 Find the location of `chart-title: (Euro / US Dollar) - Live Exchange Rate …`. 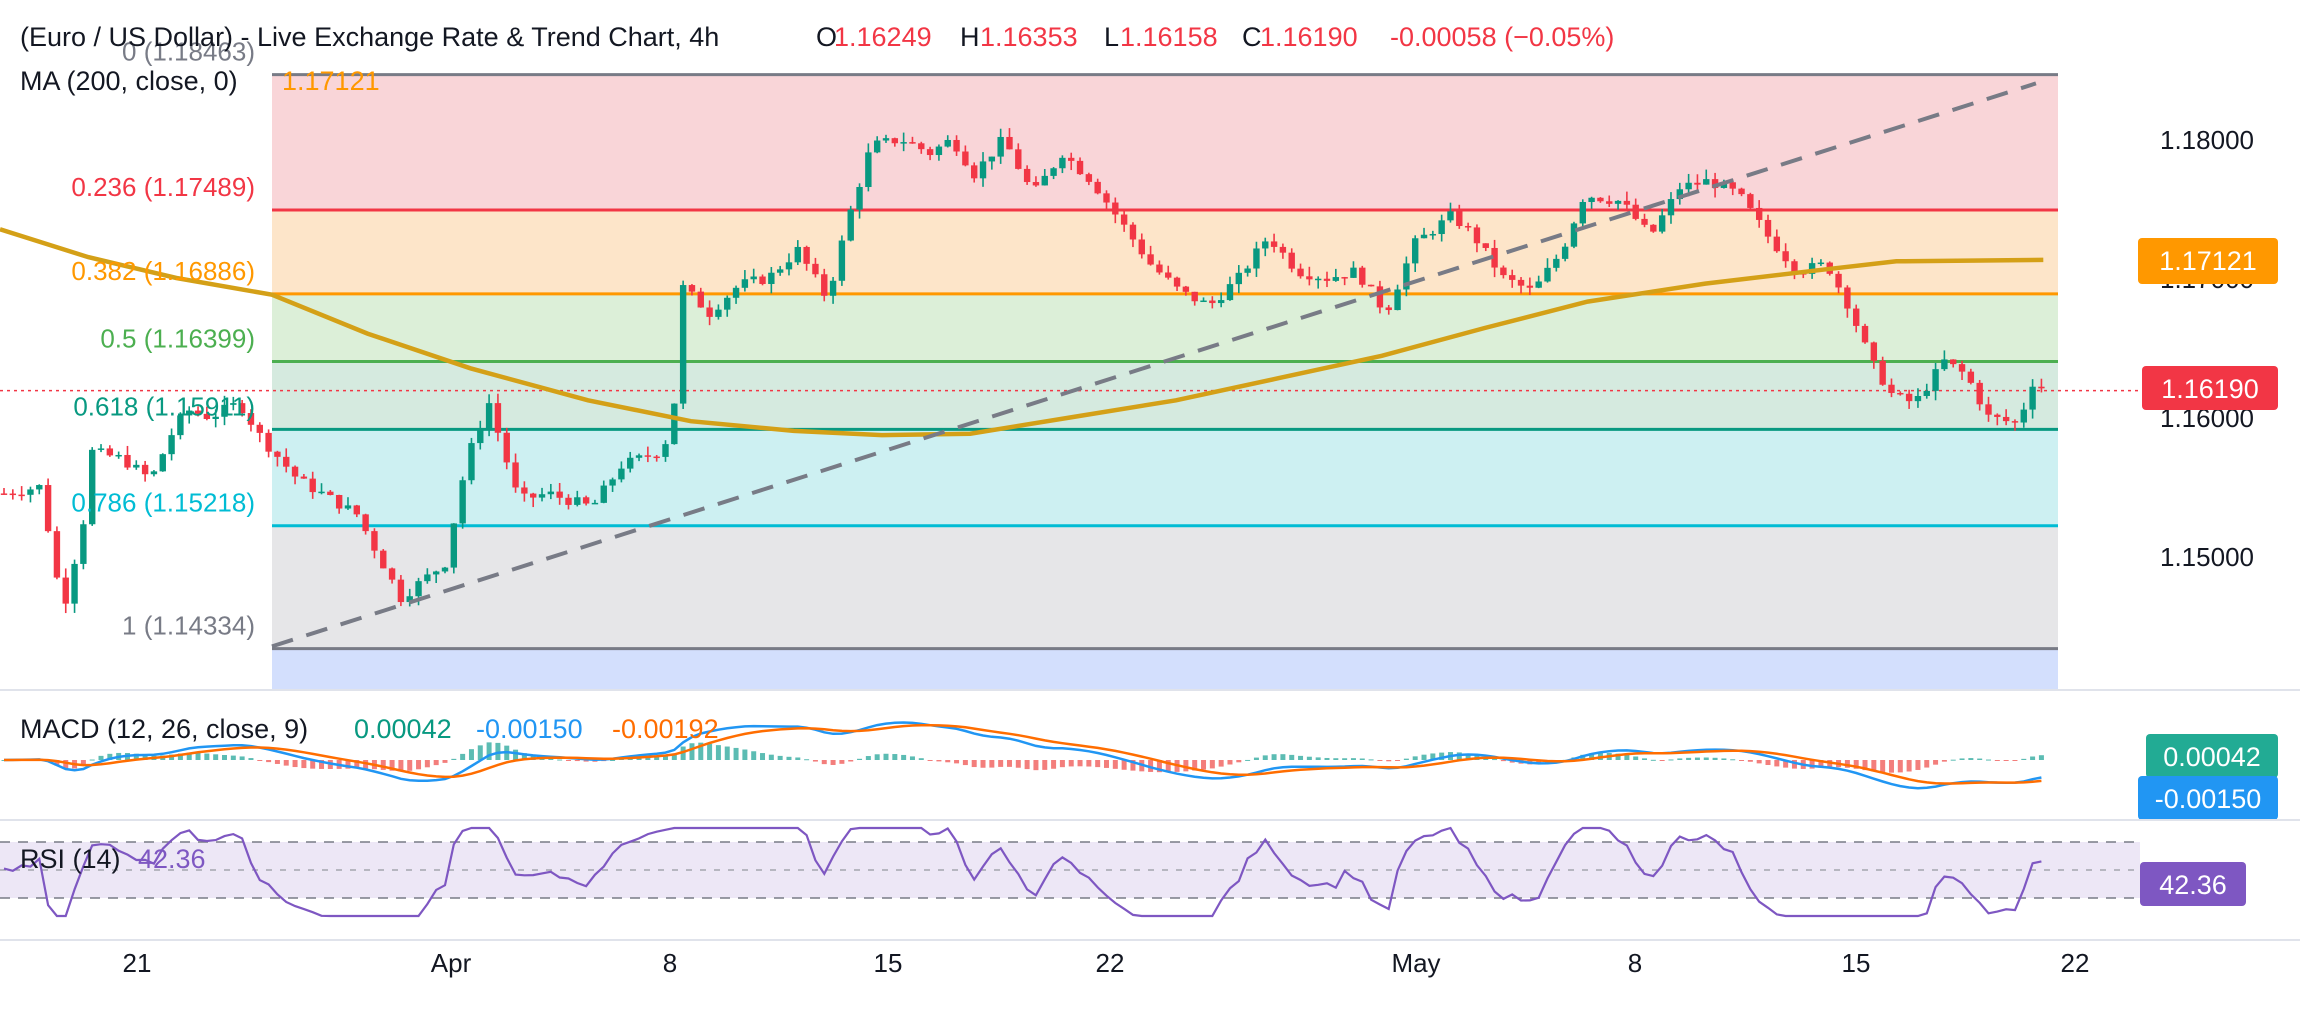

chart-title: (Euro / US Dollar) - Live Exchange Rate … is located at coordinates (369, 37).